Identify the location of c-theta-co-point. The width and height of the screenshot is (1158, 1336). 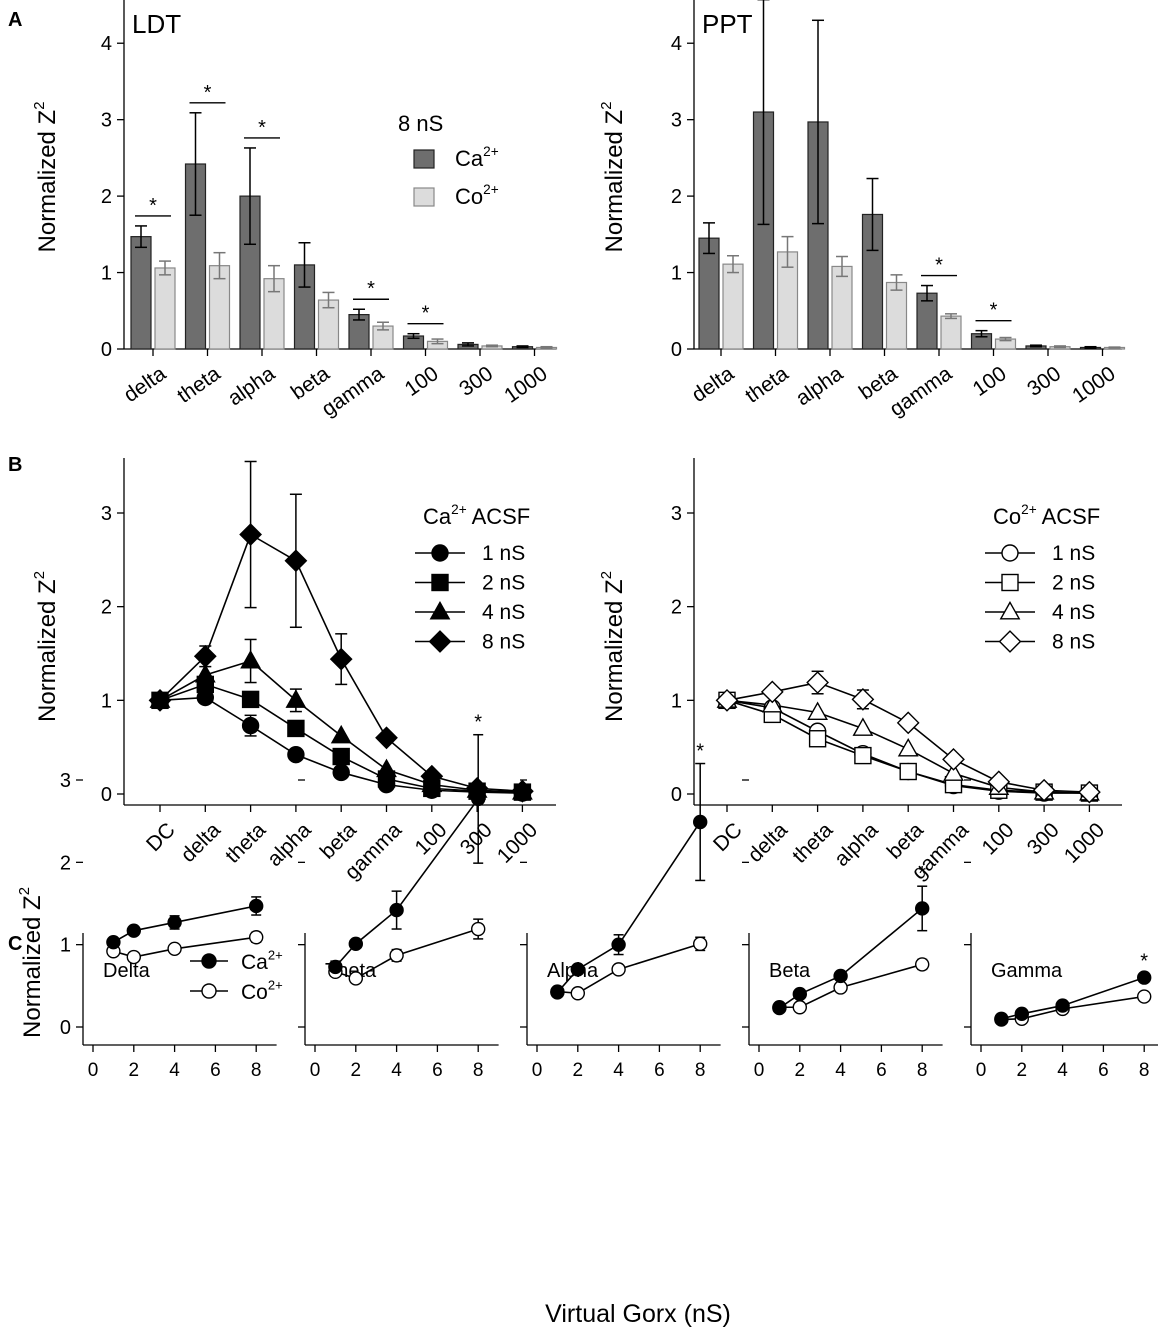
(355, 978).